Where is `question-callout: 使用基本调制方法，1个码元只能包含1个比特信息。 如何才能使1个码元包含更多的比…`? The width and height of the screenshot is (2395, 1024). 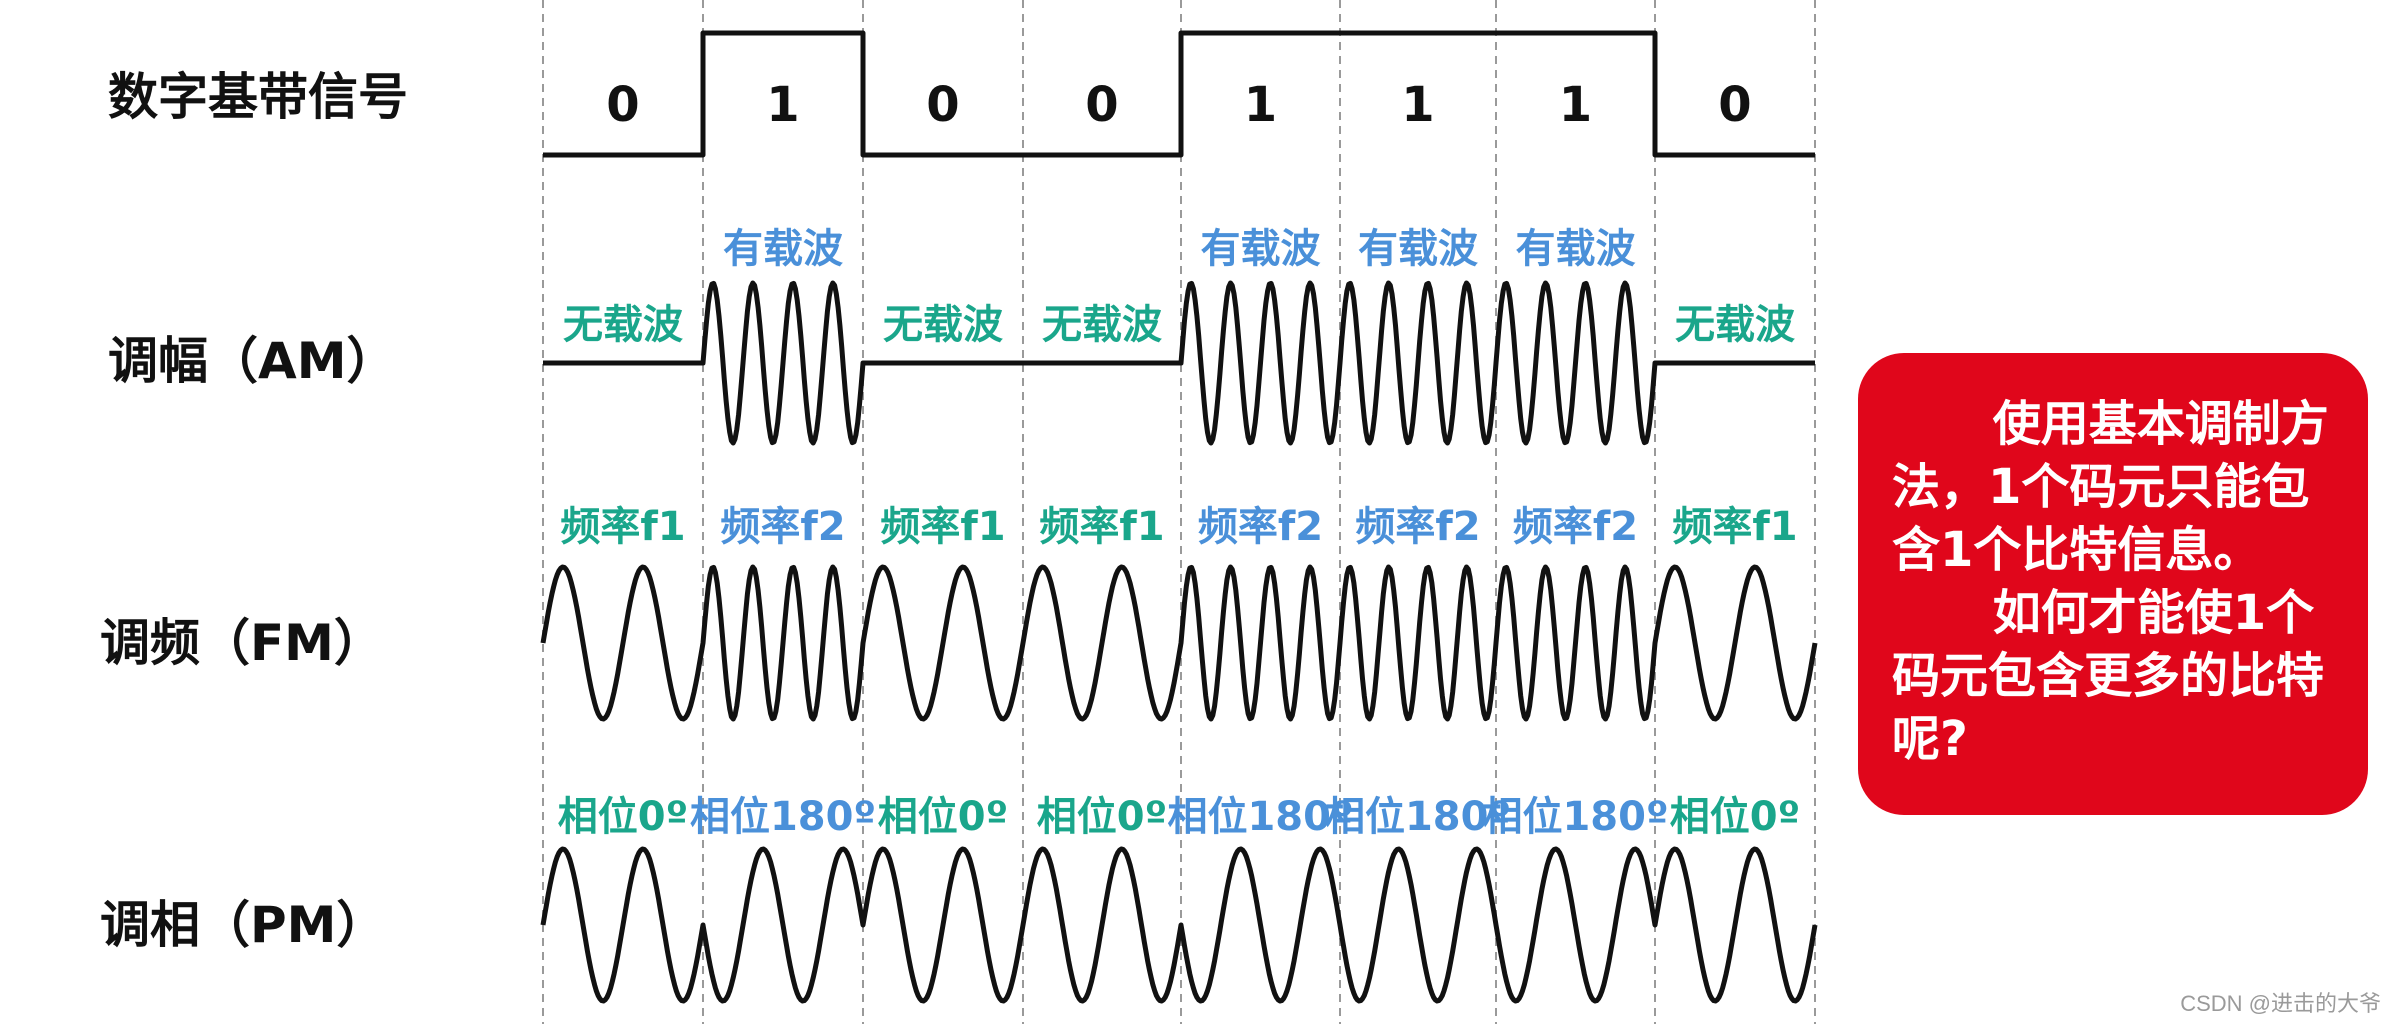
question-callout: 使用基本调制方法，1个码元只能包含1个比特信息。 如何才能使1个码元包含更多的比… is located at coordinates (2113, 584).